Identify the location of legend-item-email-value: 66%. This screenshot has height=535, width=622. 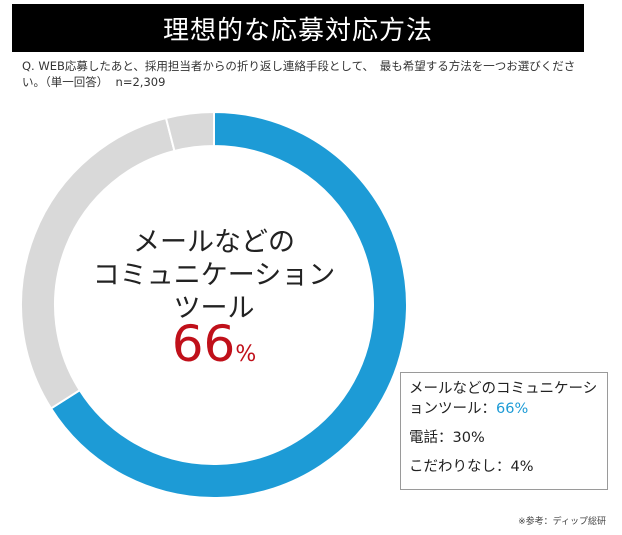
(512, 409).